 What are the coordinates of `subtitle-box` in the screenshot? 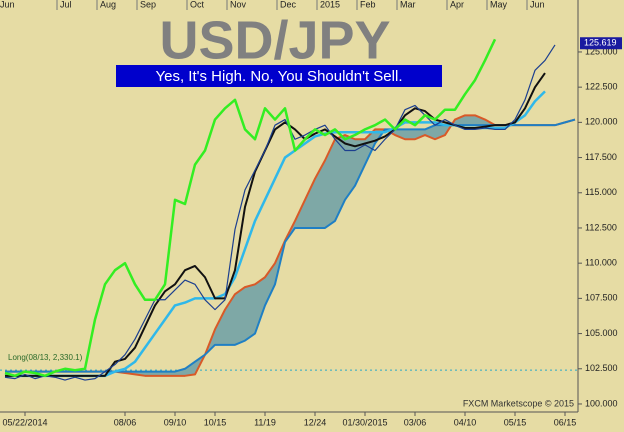 It's located at (279, 76).